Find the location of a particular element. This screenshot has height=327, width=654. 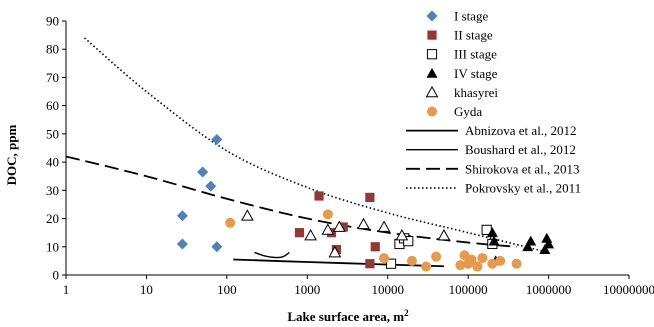

legend-label: Gyda is located at coordinates (468, 111).